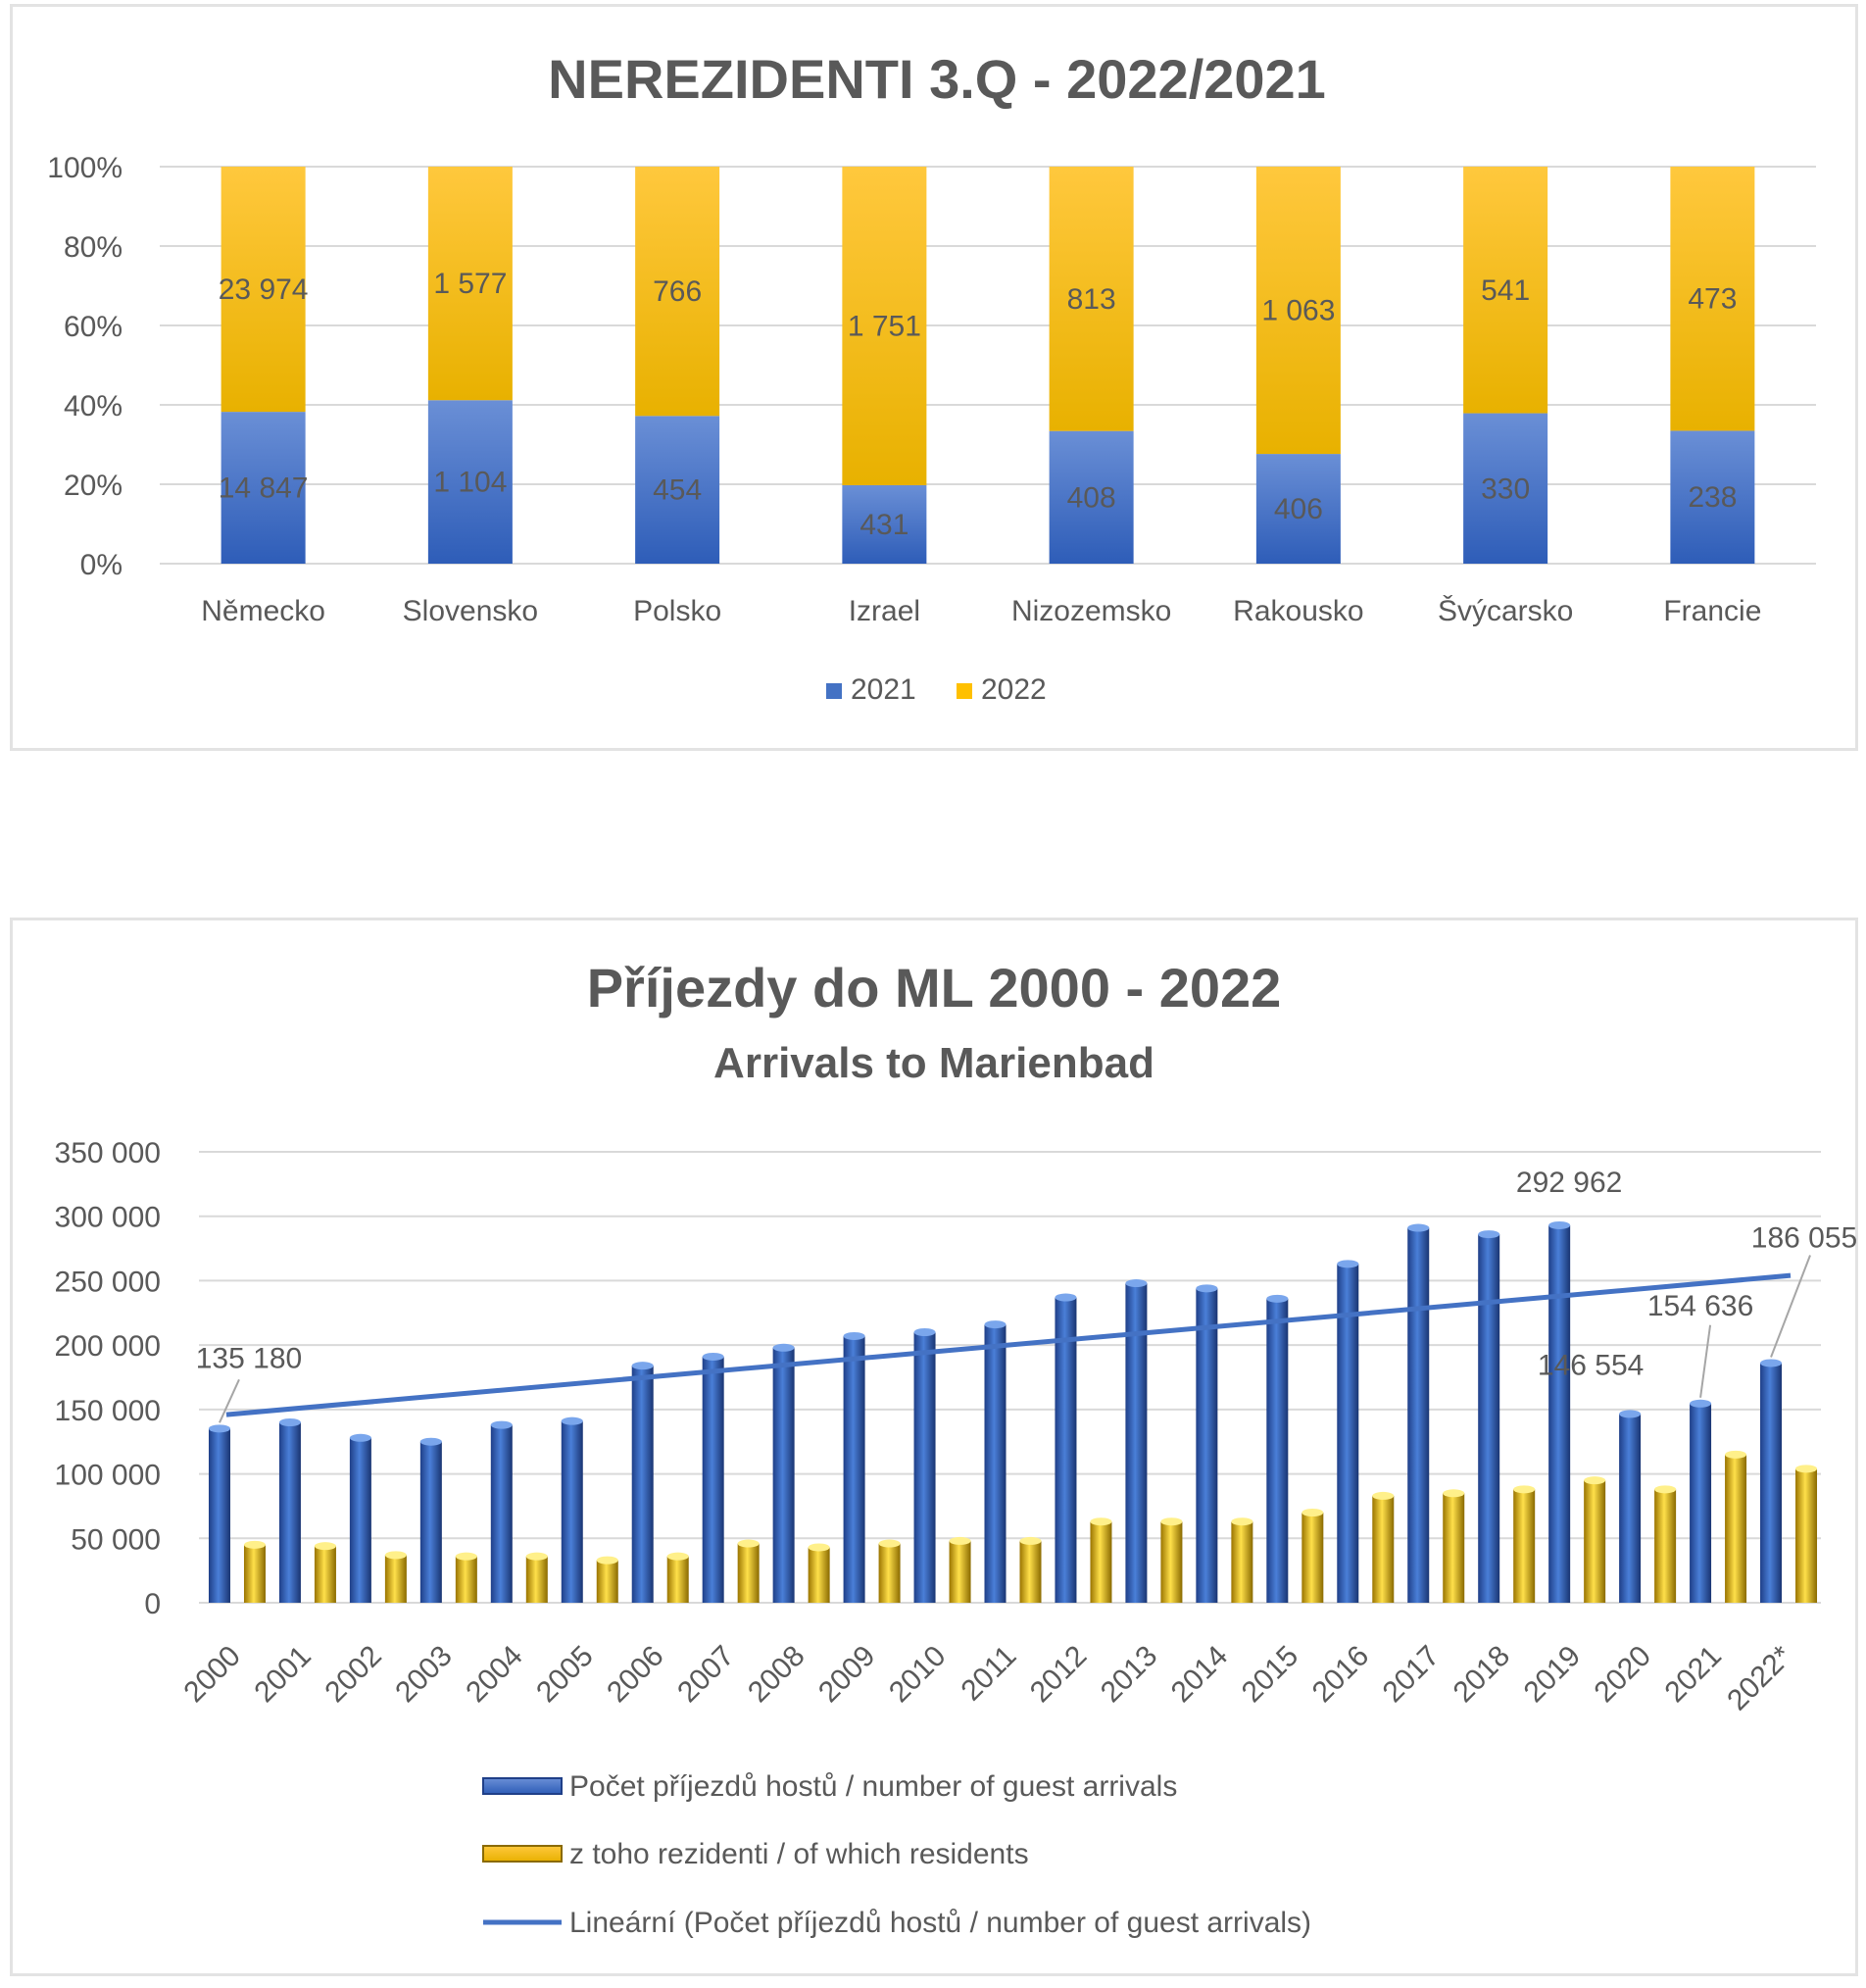 The width and height of the screenshot is (1866, 1988). What do you see at coordinates (749, 1573) in the screenshot?
I see `bar-residents-2007` at bounding box center [749, 1573].